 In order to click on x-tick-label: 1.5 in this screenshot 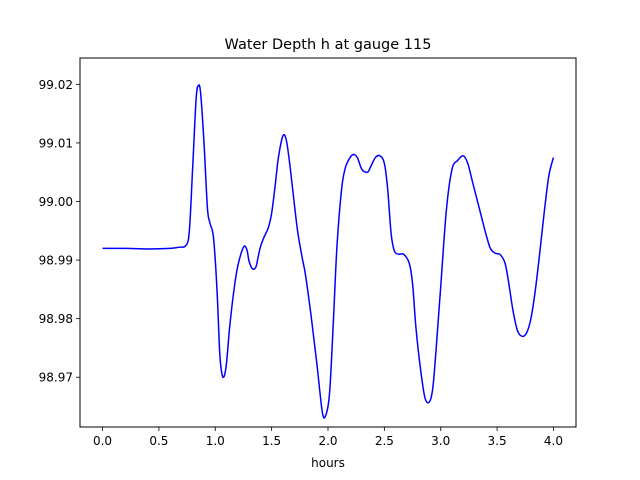, I will do `click(271, 441)`.